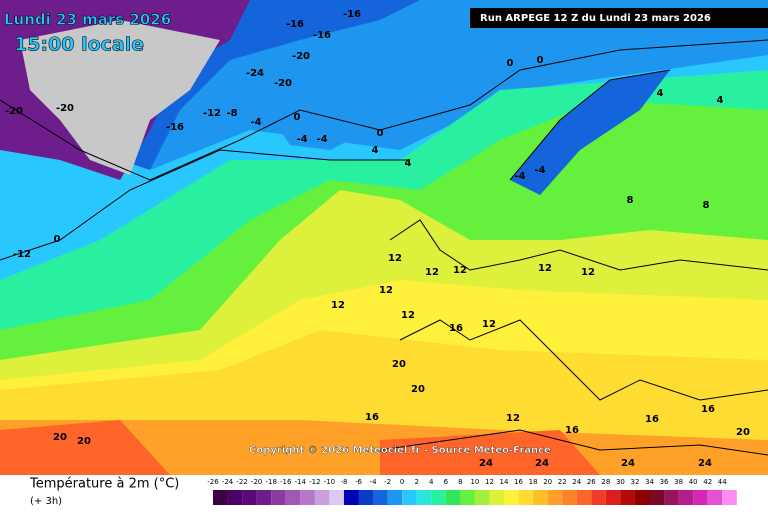 This screenshot has height=512, width=768. What do you see at coordinates (504, 482) in the screenshot?
I see `color-tick-label: 14` at bounding box center [504, 482].